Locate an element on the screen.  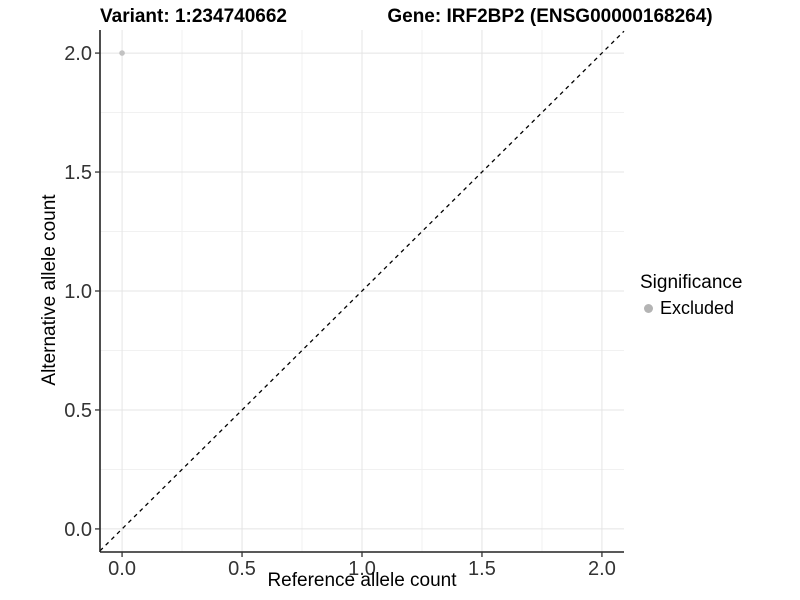
plot-title-variant: Variant: 1:234740662 is located at coordinates (193, 16).